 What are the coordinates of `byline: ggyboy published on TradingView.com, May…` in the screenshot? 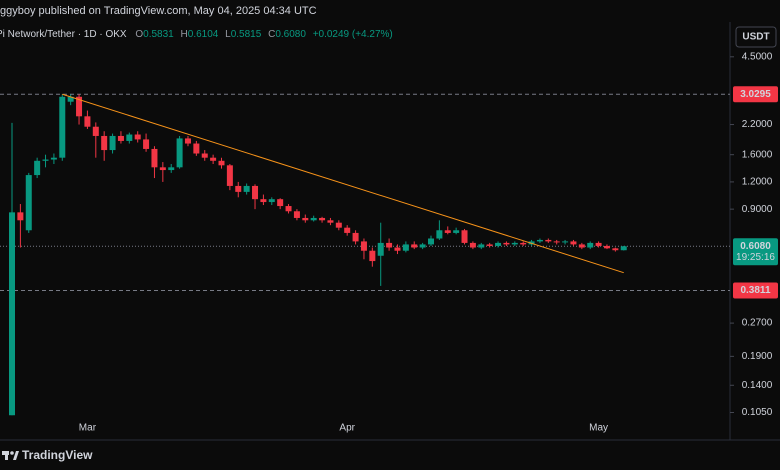 It's located at (158, 11).